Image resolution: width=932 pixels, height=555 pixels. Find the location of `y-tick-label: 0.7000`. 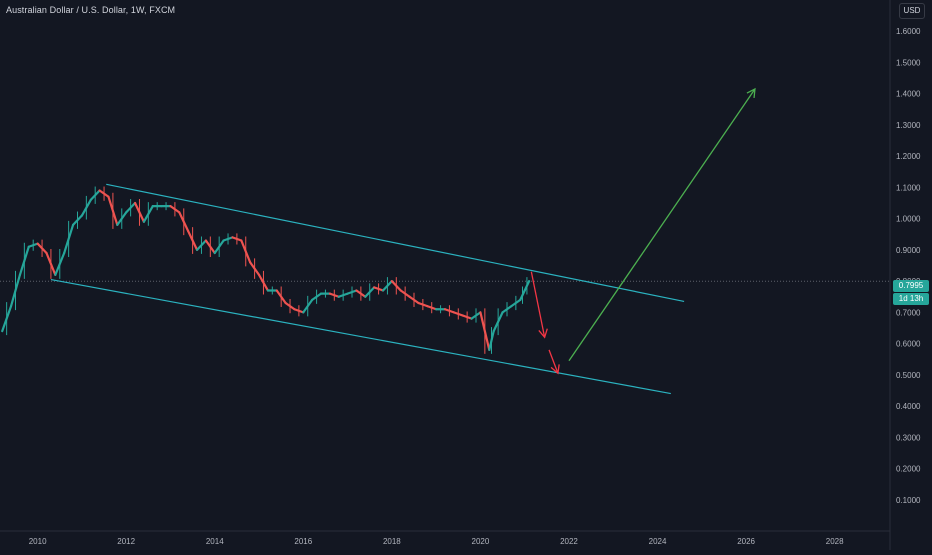

y-tick-label: 0.7000 is located at coordinates (908, 312).